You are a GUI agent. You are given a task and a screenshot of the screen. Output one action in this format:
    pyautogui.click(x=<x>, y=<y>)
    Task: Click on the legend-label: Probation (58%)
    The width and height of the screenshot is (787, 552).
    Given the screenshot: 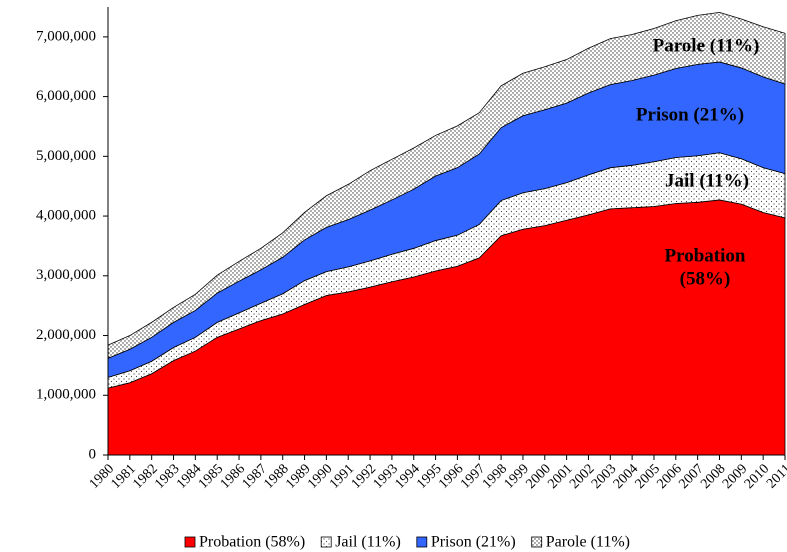 What is the action you would take?
    pyautogui.click(x=252, y=542)
    